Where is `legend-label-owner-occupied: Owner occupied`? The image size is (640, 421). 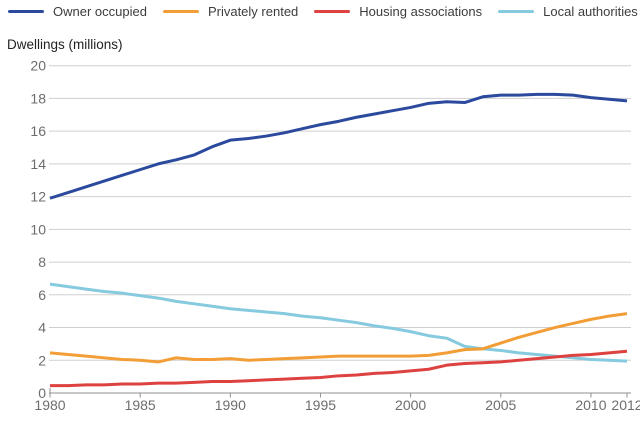 legend-label-owner-occupied: Owner occupied is located at coordinates (100, 11).